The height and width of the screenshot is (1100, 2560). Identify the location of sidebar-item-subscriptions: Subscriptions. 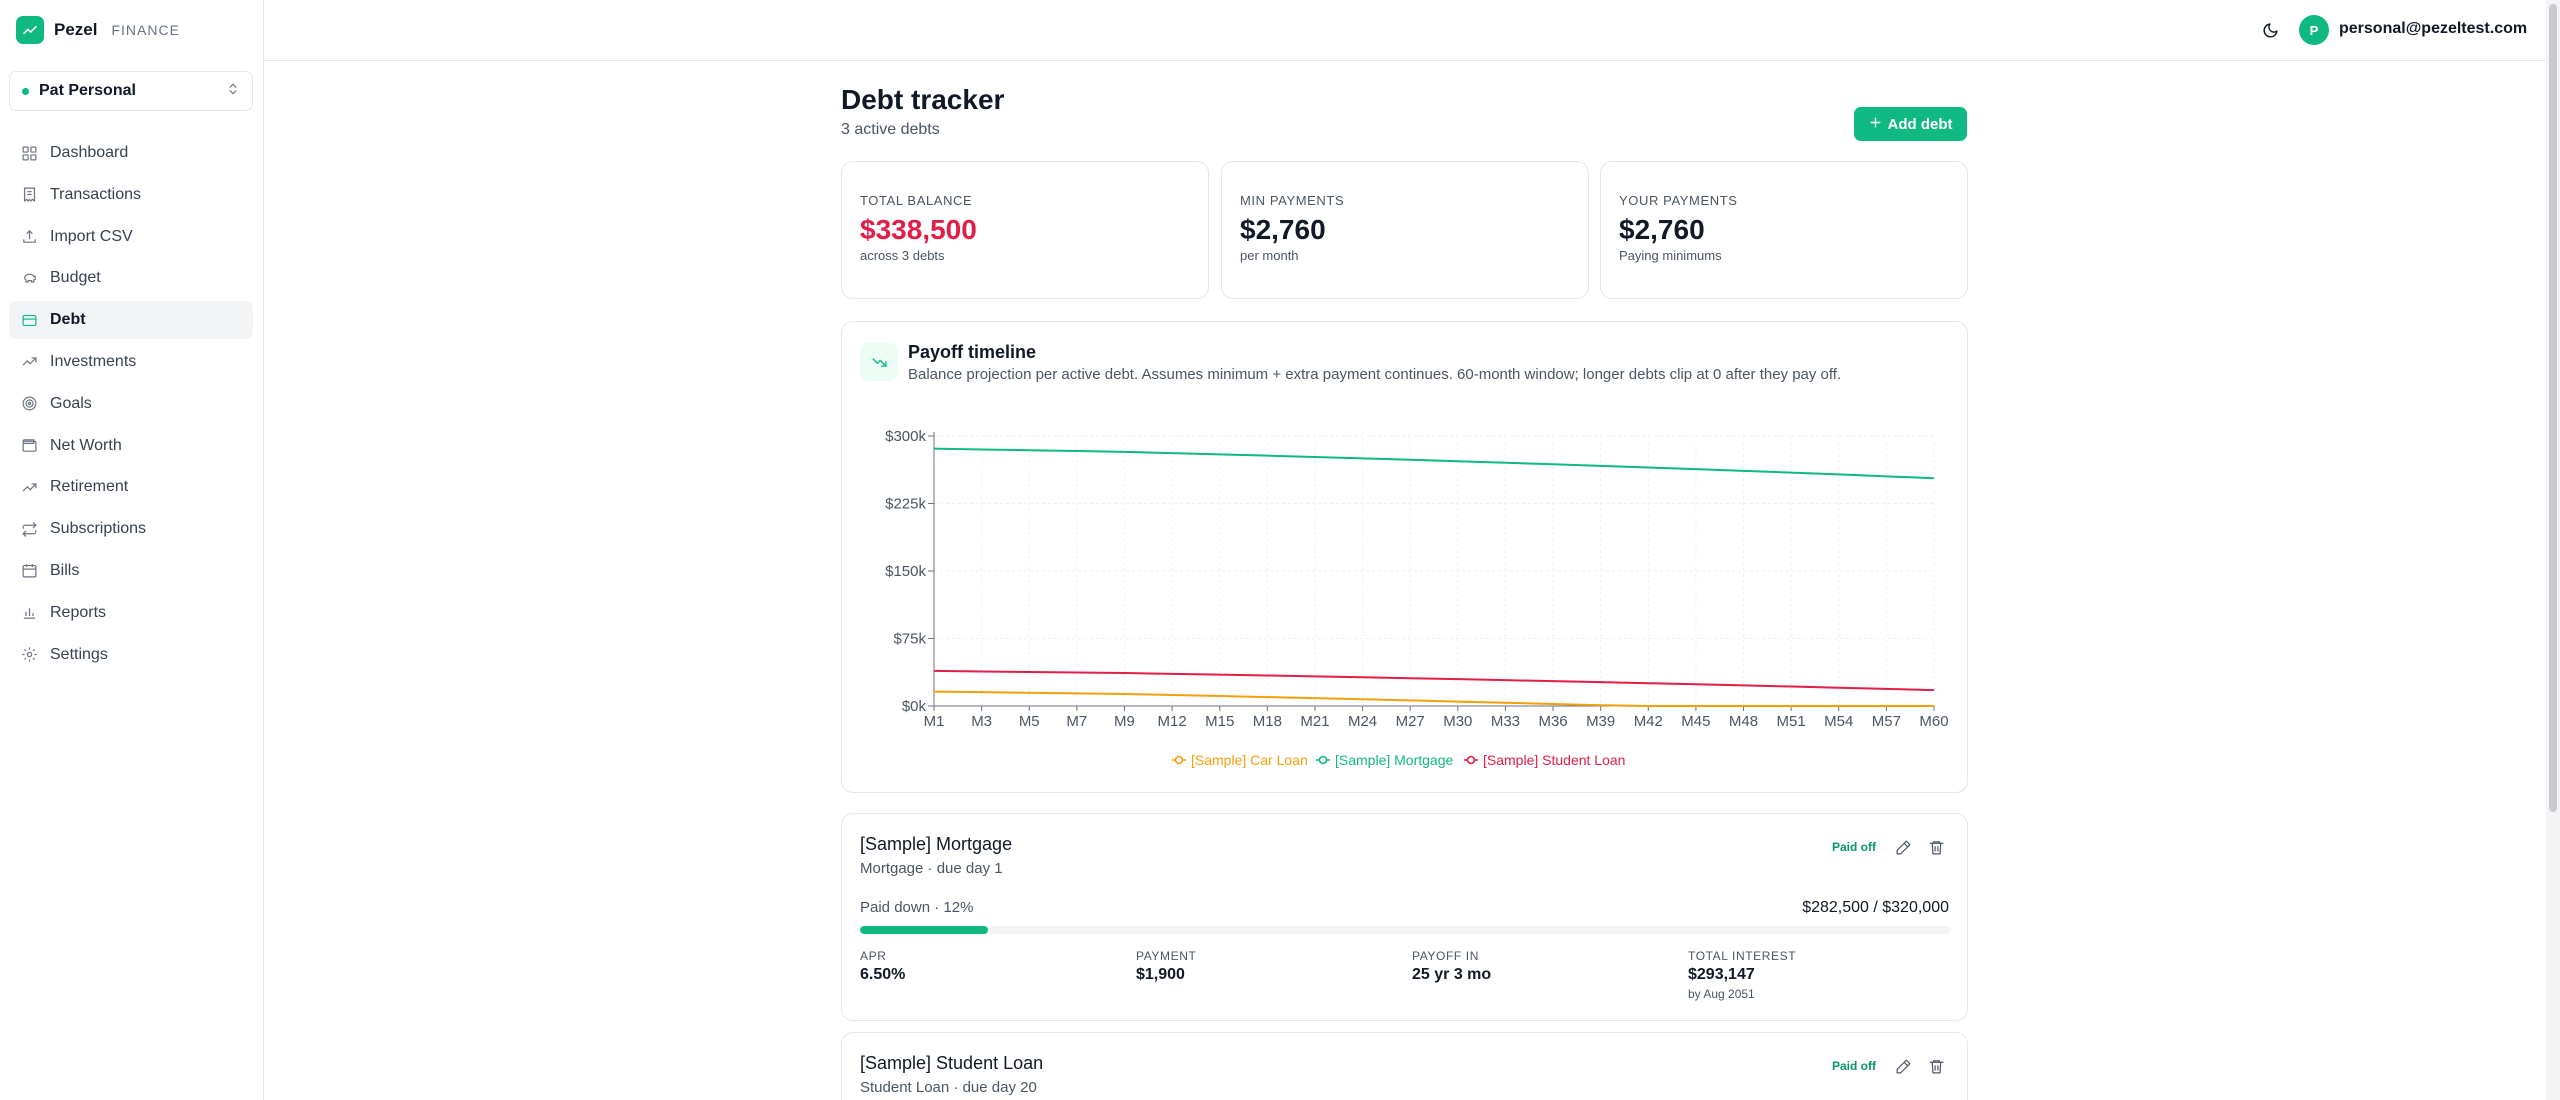
(131, 529).